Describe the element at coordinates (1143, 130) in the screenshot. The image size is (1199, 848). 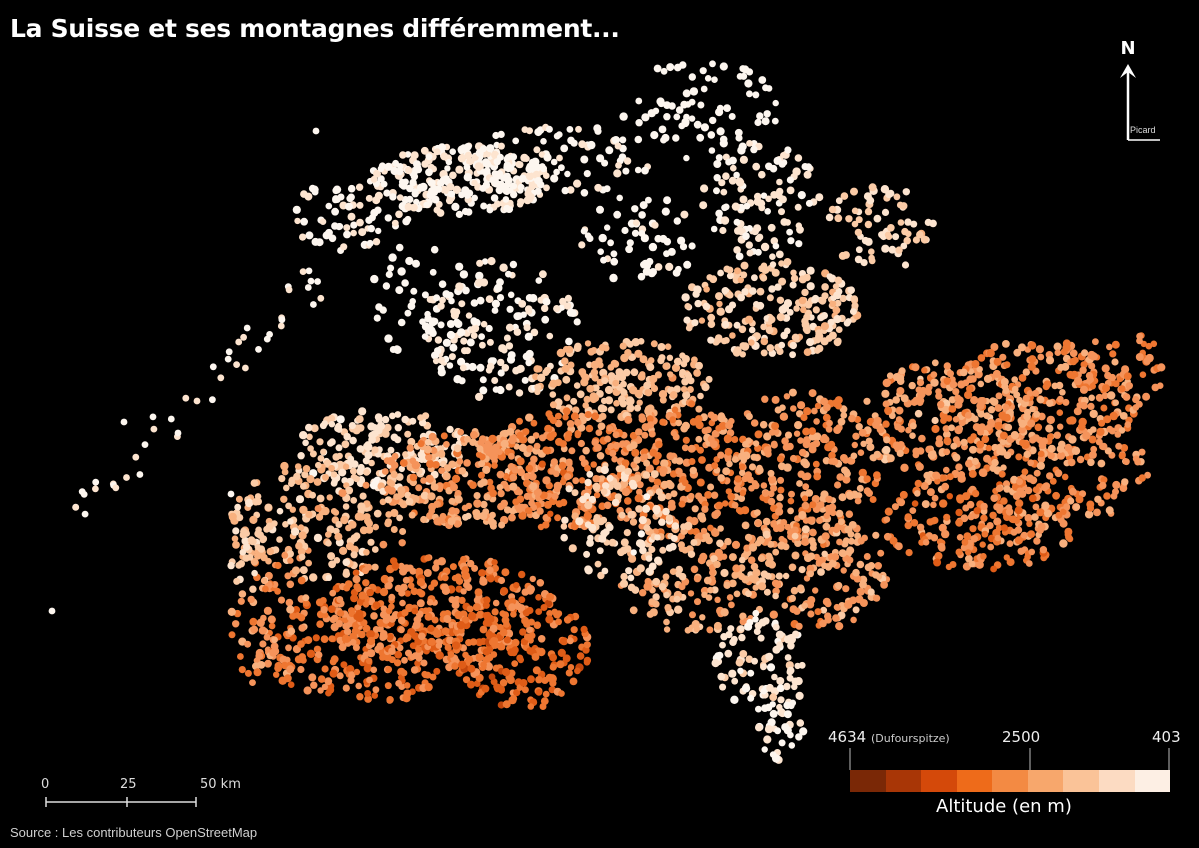
I see `map-author: Picard` at that location.